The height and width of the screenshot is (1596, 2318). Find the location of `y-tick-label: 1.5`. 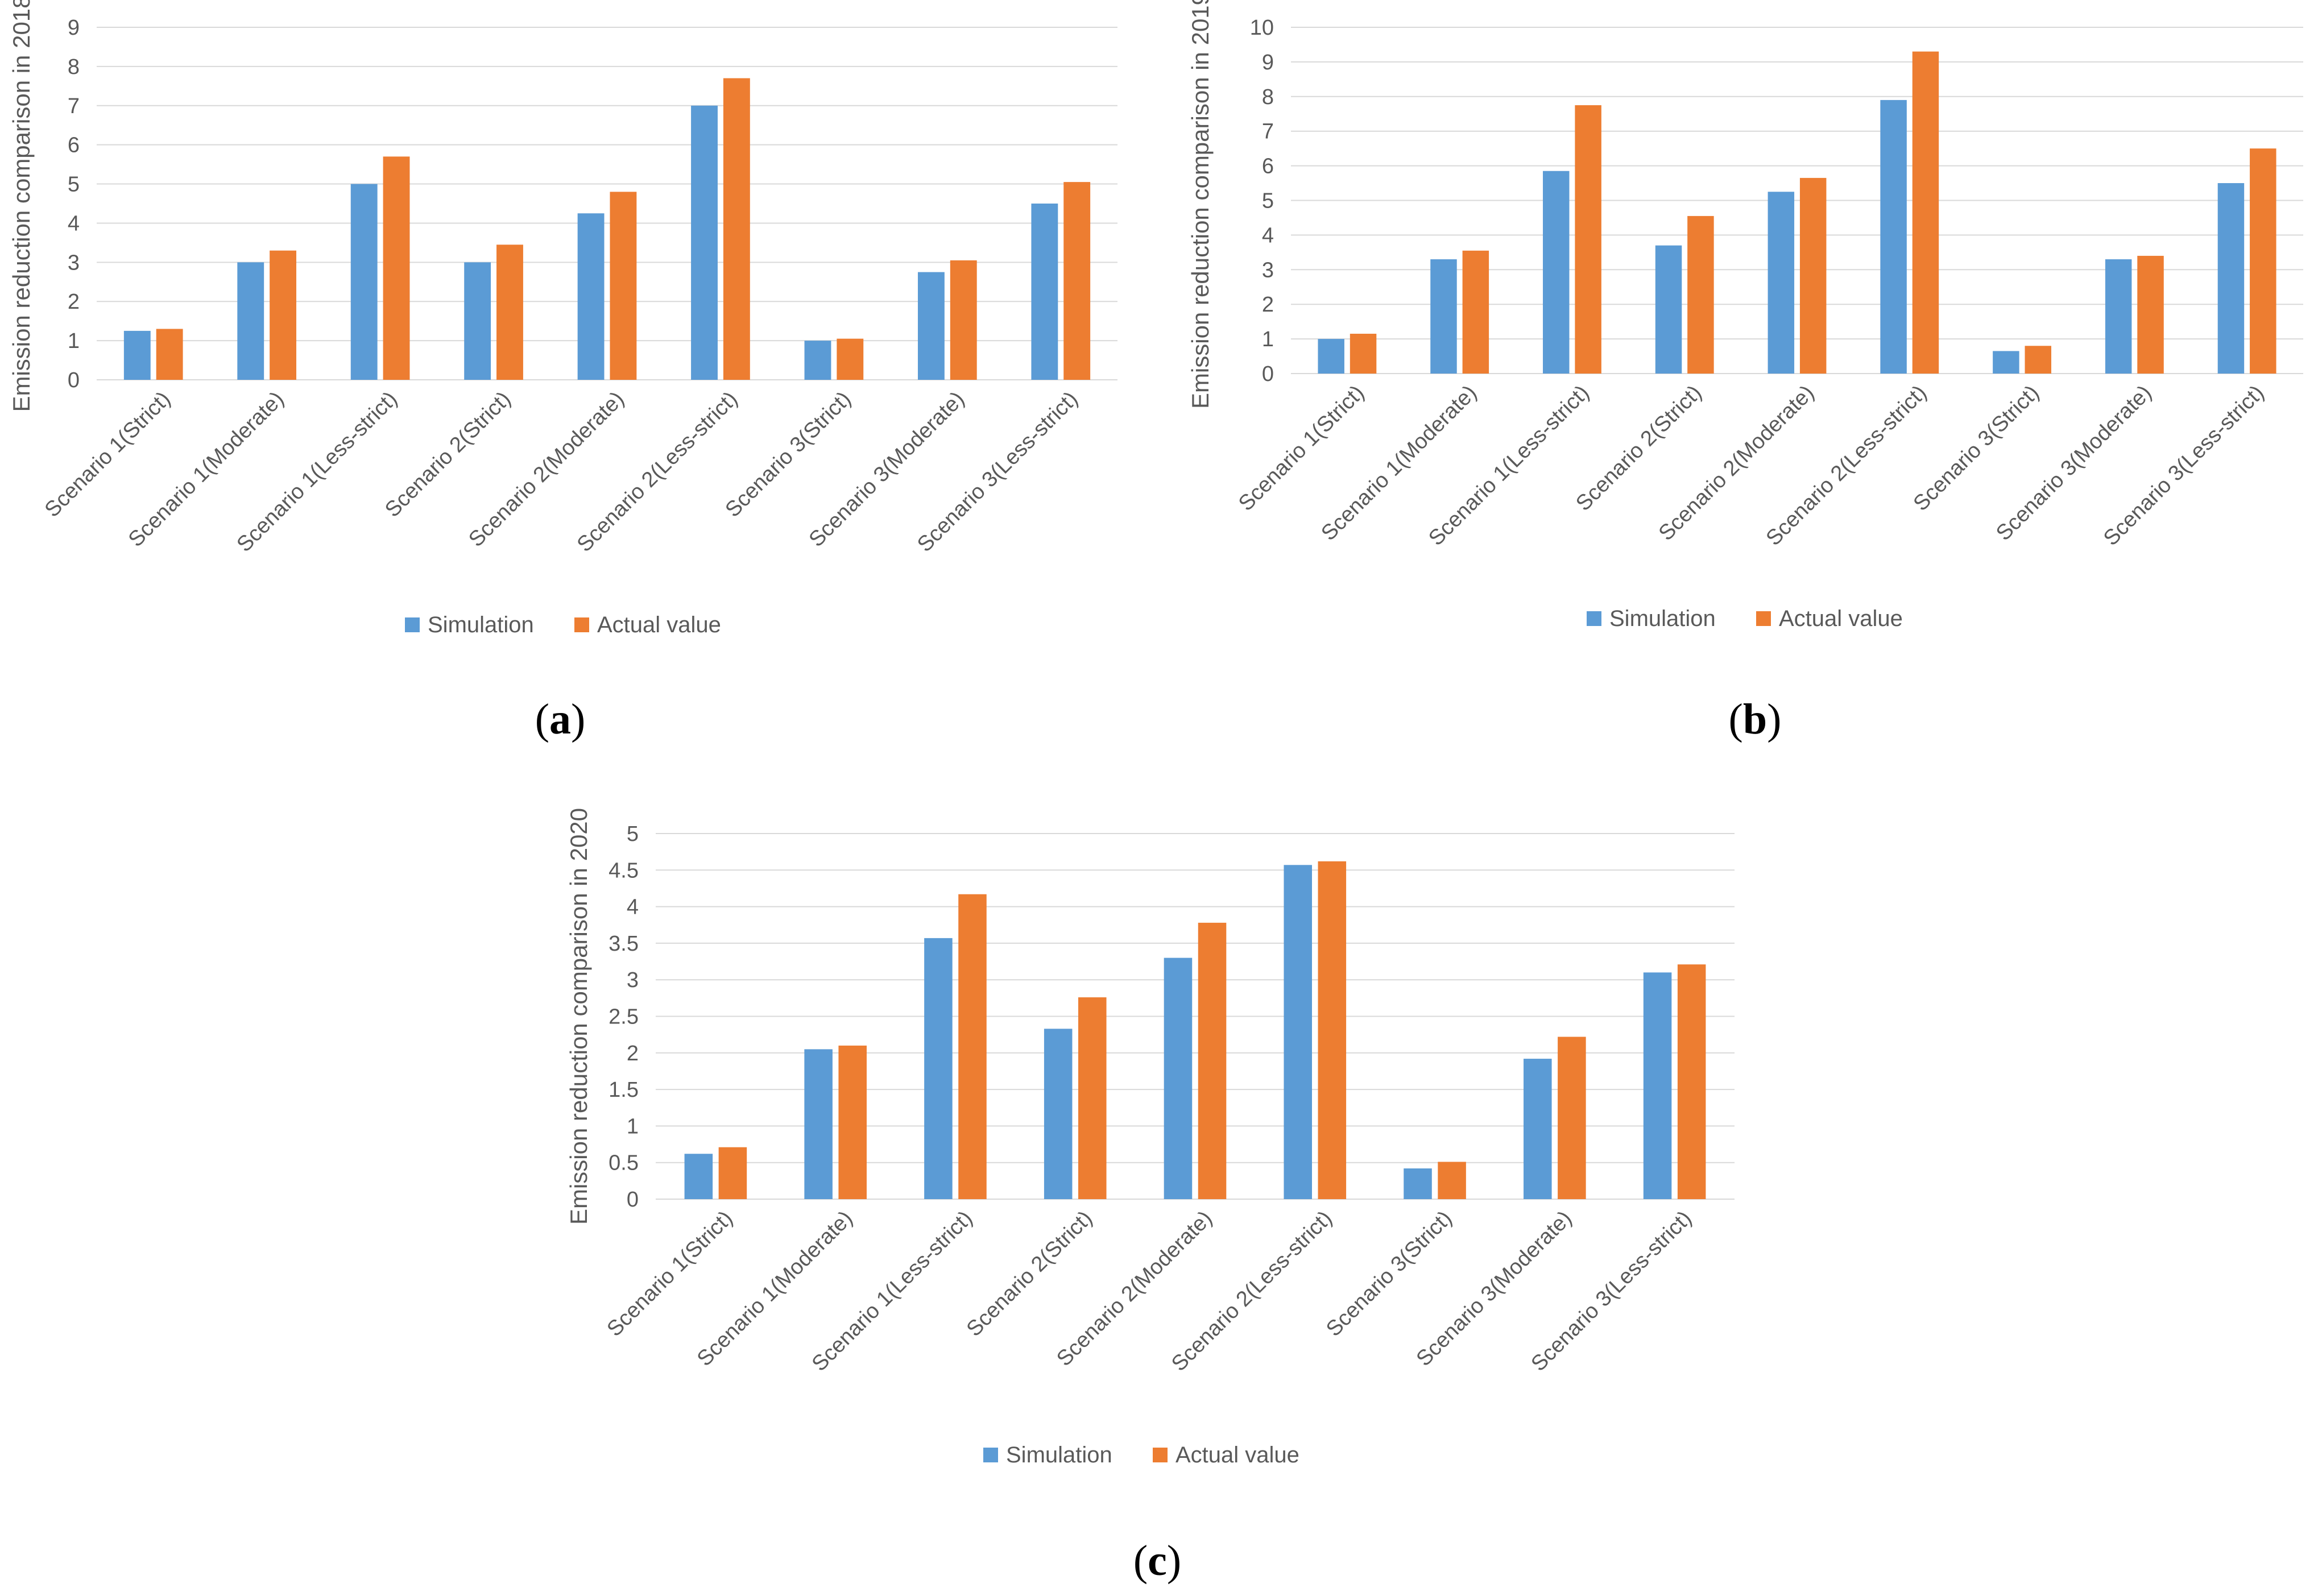

y-tick-label: 1.5 is located at coordinates (624, 1090).